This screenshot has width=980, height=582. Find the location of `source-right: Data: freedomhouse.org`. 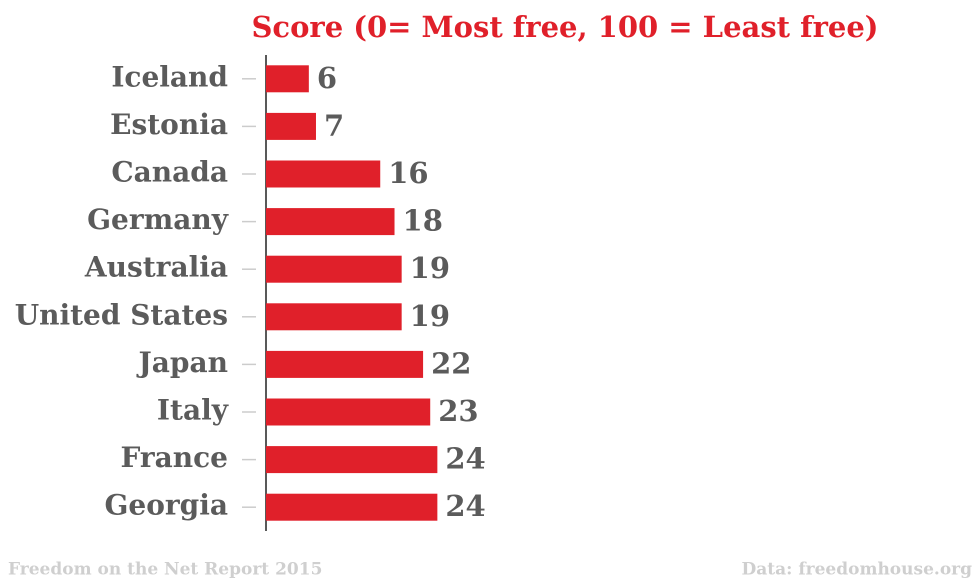

source-right: Data: freedomhouse.org is located at coordinates (857, 570).